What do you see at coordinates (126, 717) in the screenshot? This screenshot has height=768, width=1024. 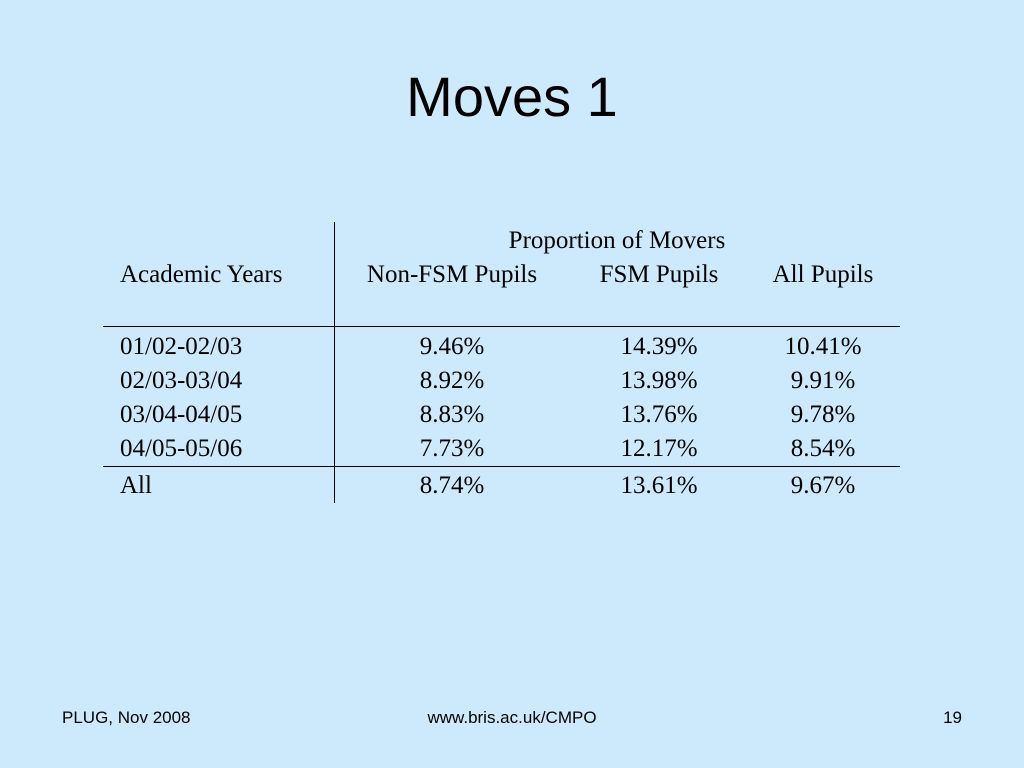 I see `footer-left: PLUG, Nov 2008` at bounding box center [126, 717].